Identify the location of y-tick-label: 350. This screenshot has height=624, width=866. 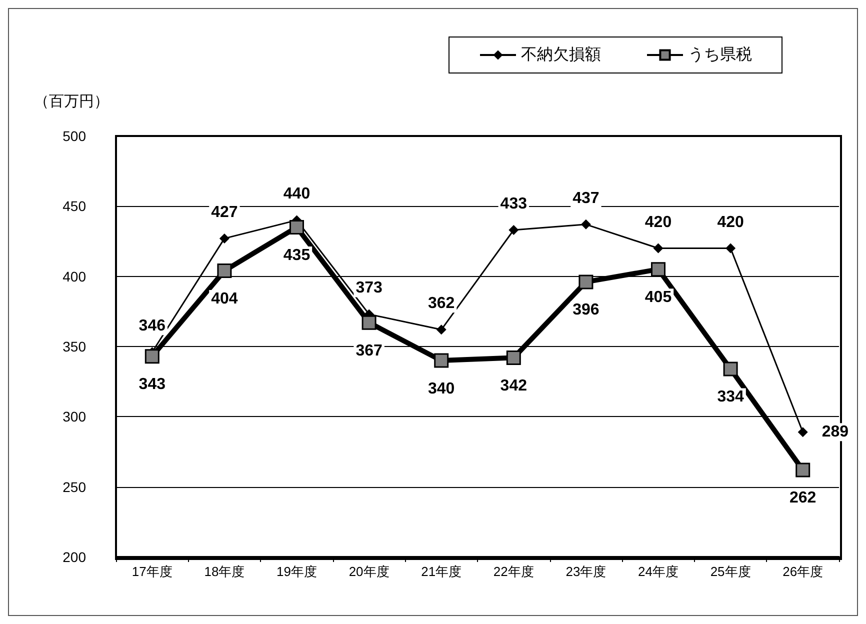
(74, 346).